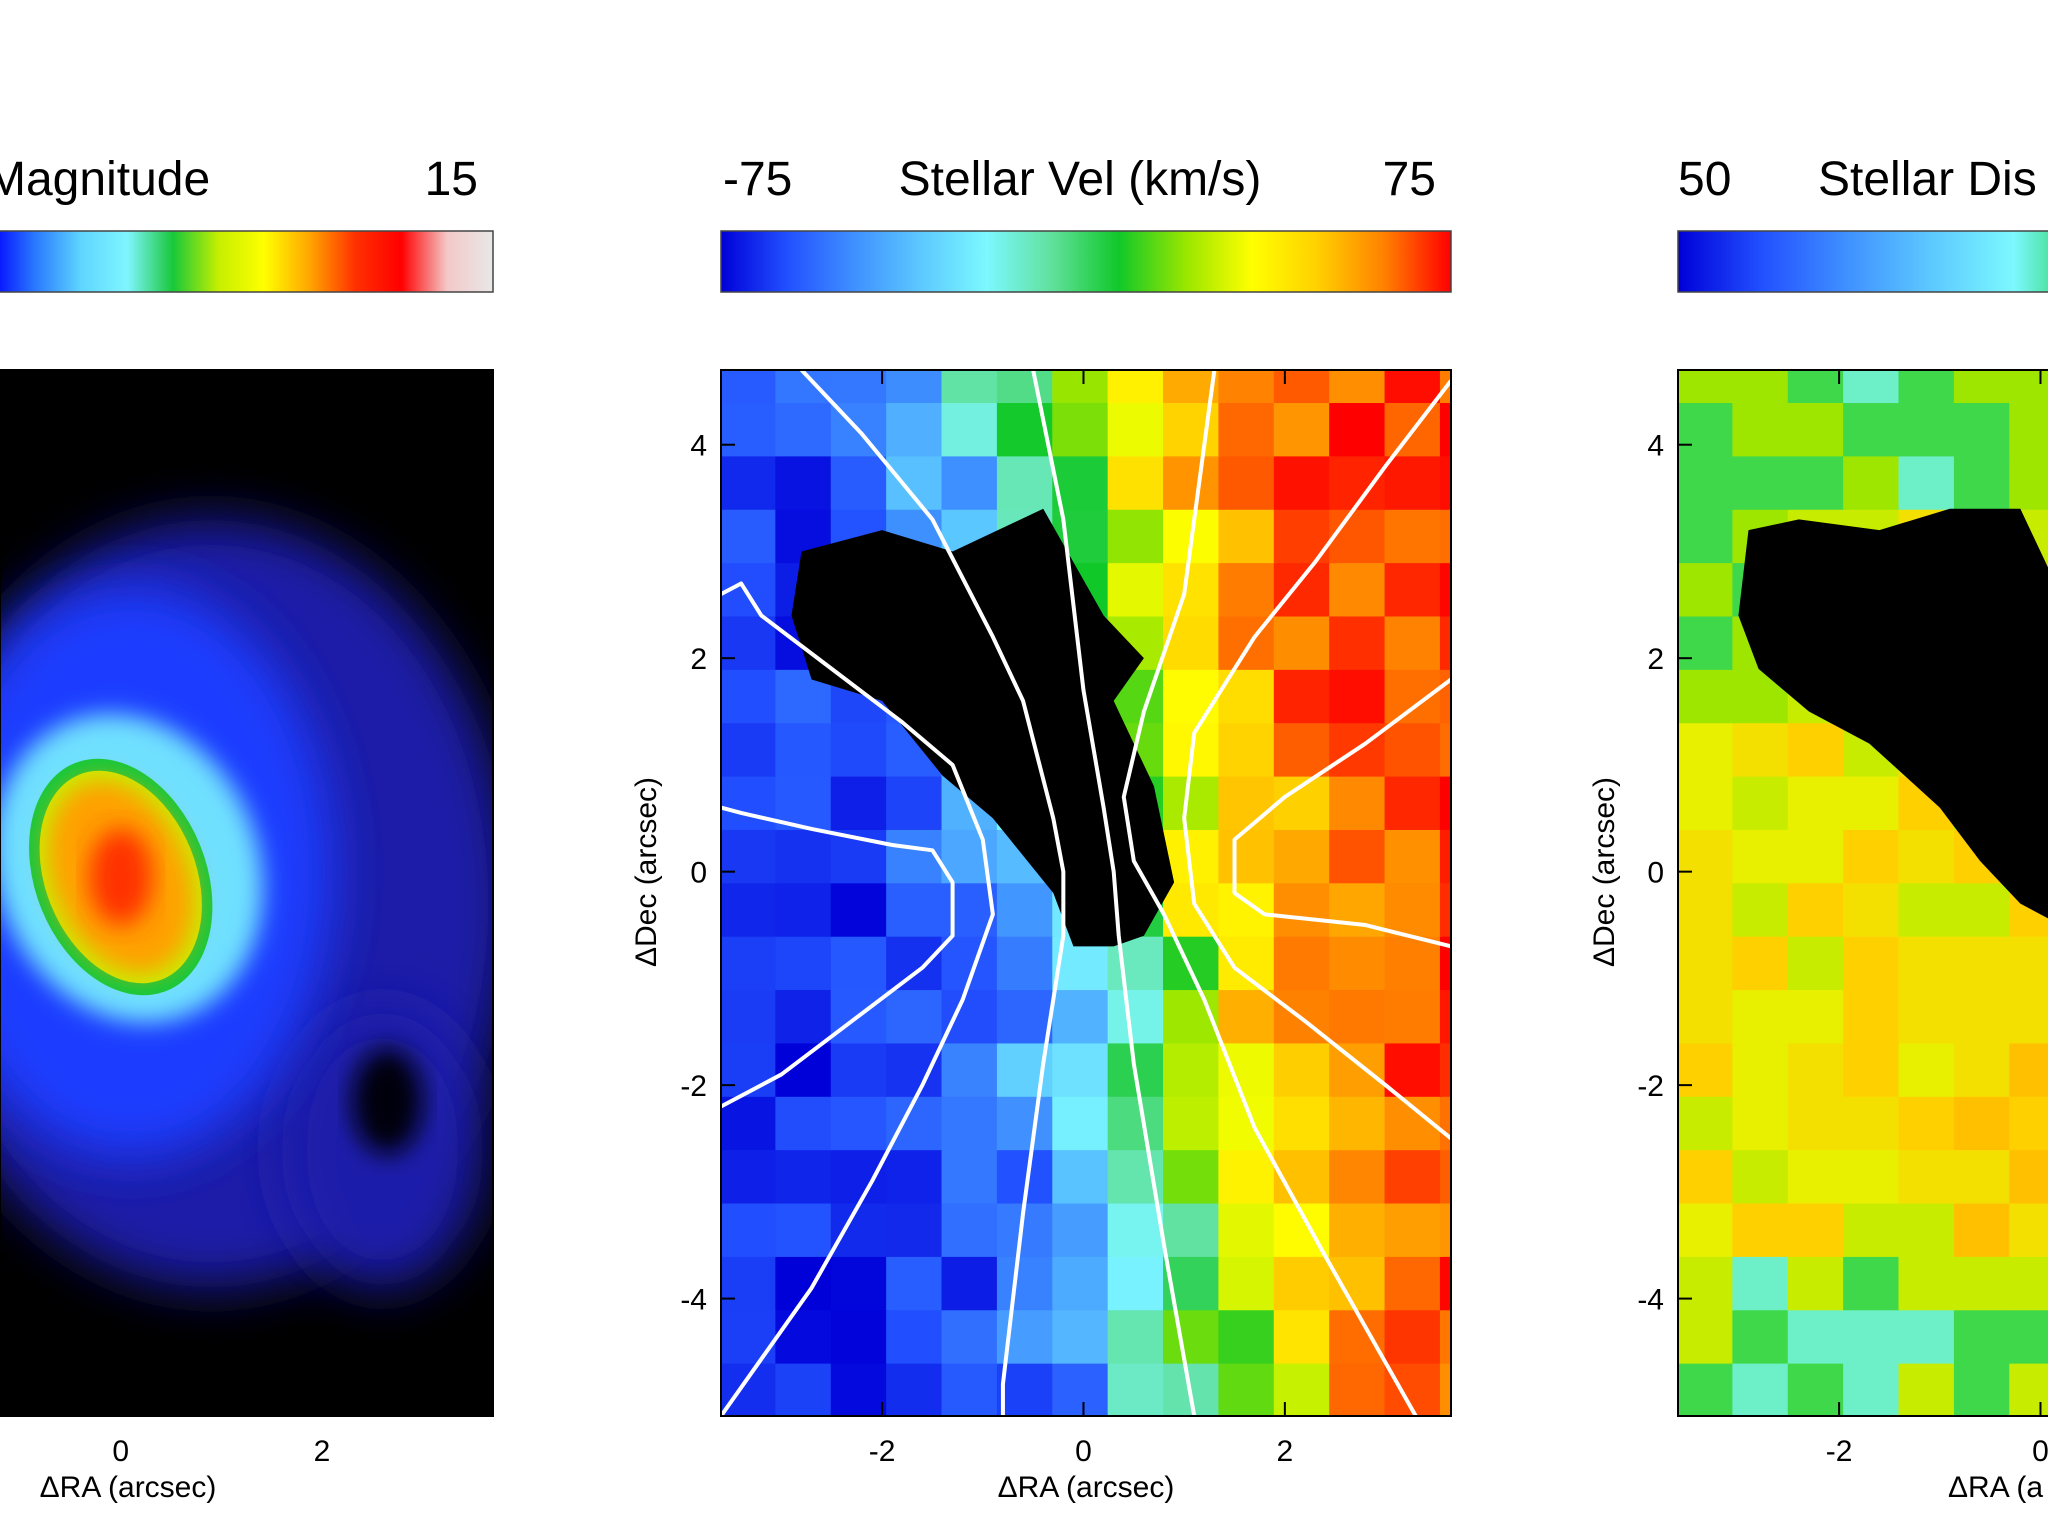 The height and width of the screenshot is (1536, 2048). Describe the element at coordinates (1086, 1487) in the screenshot. I see `x-axis-label-velocity: ΔRA (arcsec)` at that location.